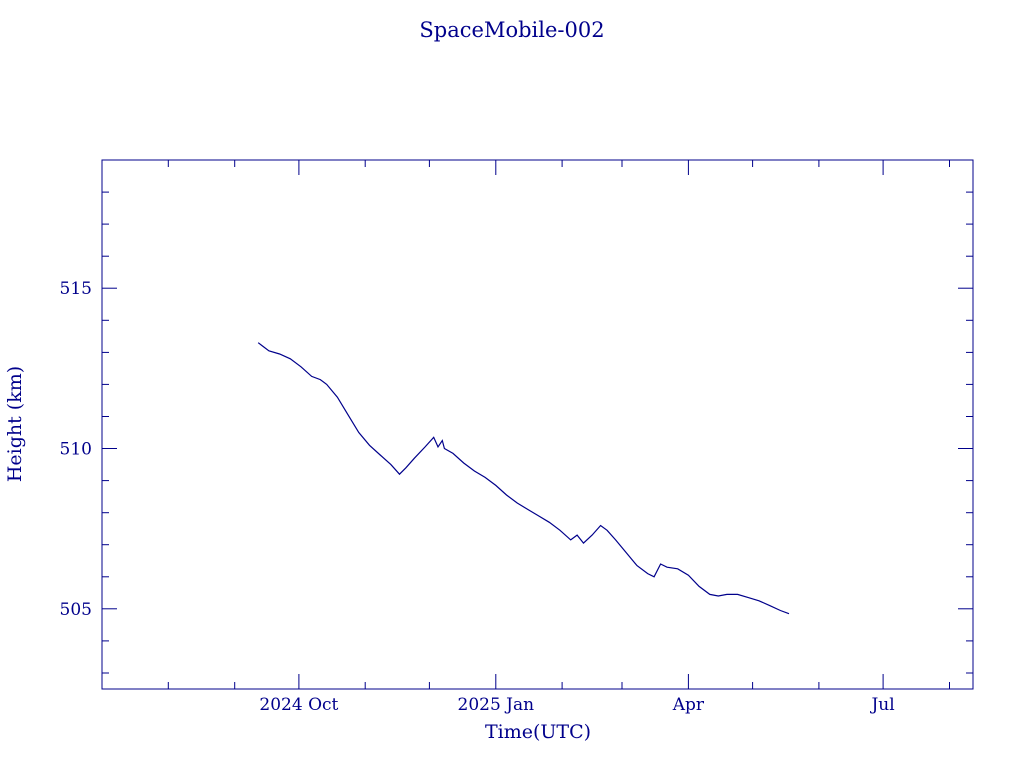  Describe the element at coordinates (15, 424) in the screenshot. I see `y-axis-label: Height (km)` at that location.